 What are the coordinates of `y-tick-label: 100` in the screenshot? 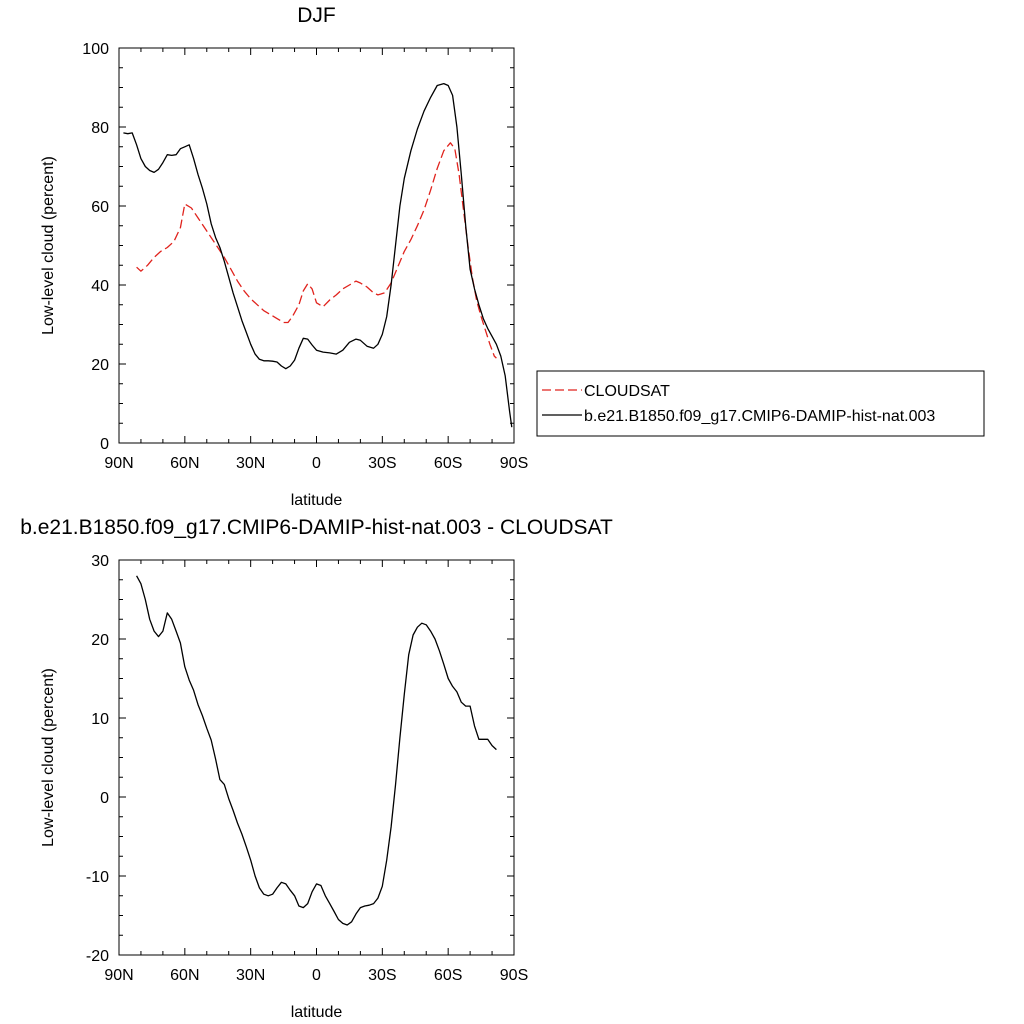 It's located at (95, 49).